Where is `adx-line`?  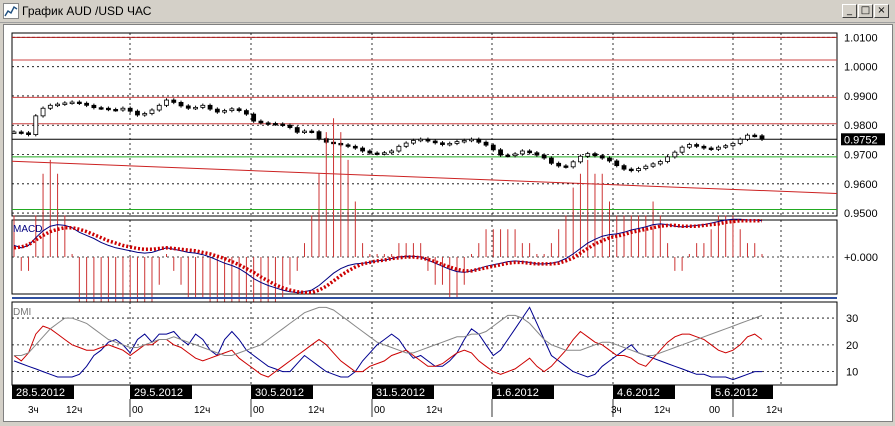
adx-line is located at coordinates (388, 331).